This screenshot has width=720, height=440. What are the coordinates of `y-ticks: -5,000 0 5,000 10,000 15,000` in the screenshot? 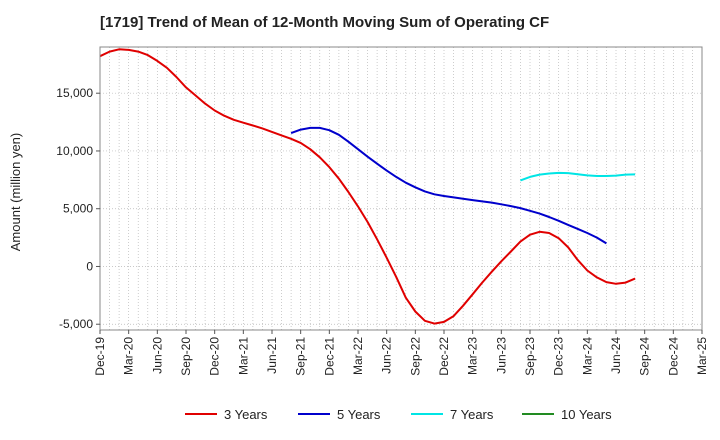 It's located at (78, 208).